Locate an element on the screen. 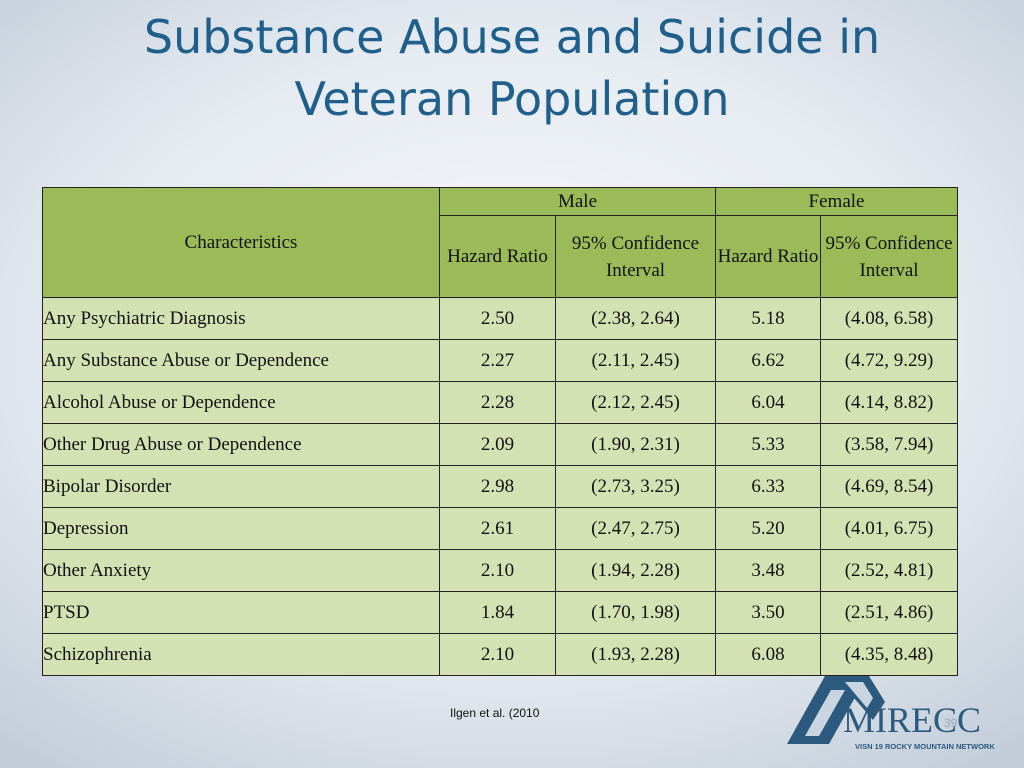 The image size is (1024, 768). male-hazard-ratio: 2.50 is located at coordinates (497, 318).